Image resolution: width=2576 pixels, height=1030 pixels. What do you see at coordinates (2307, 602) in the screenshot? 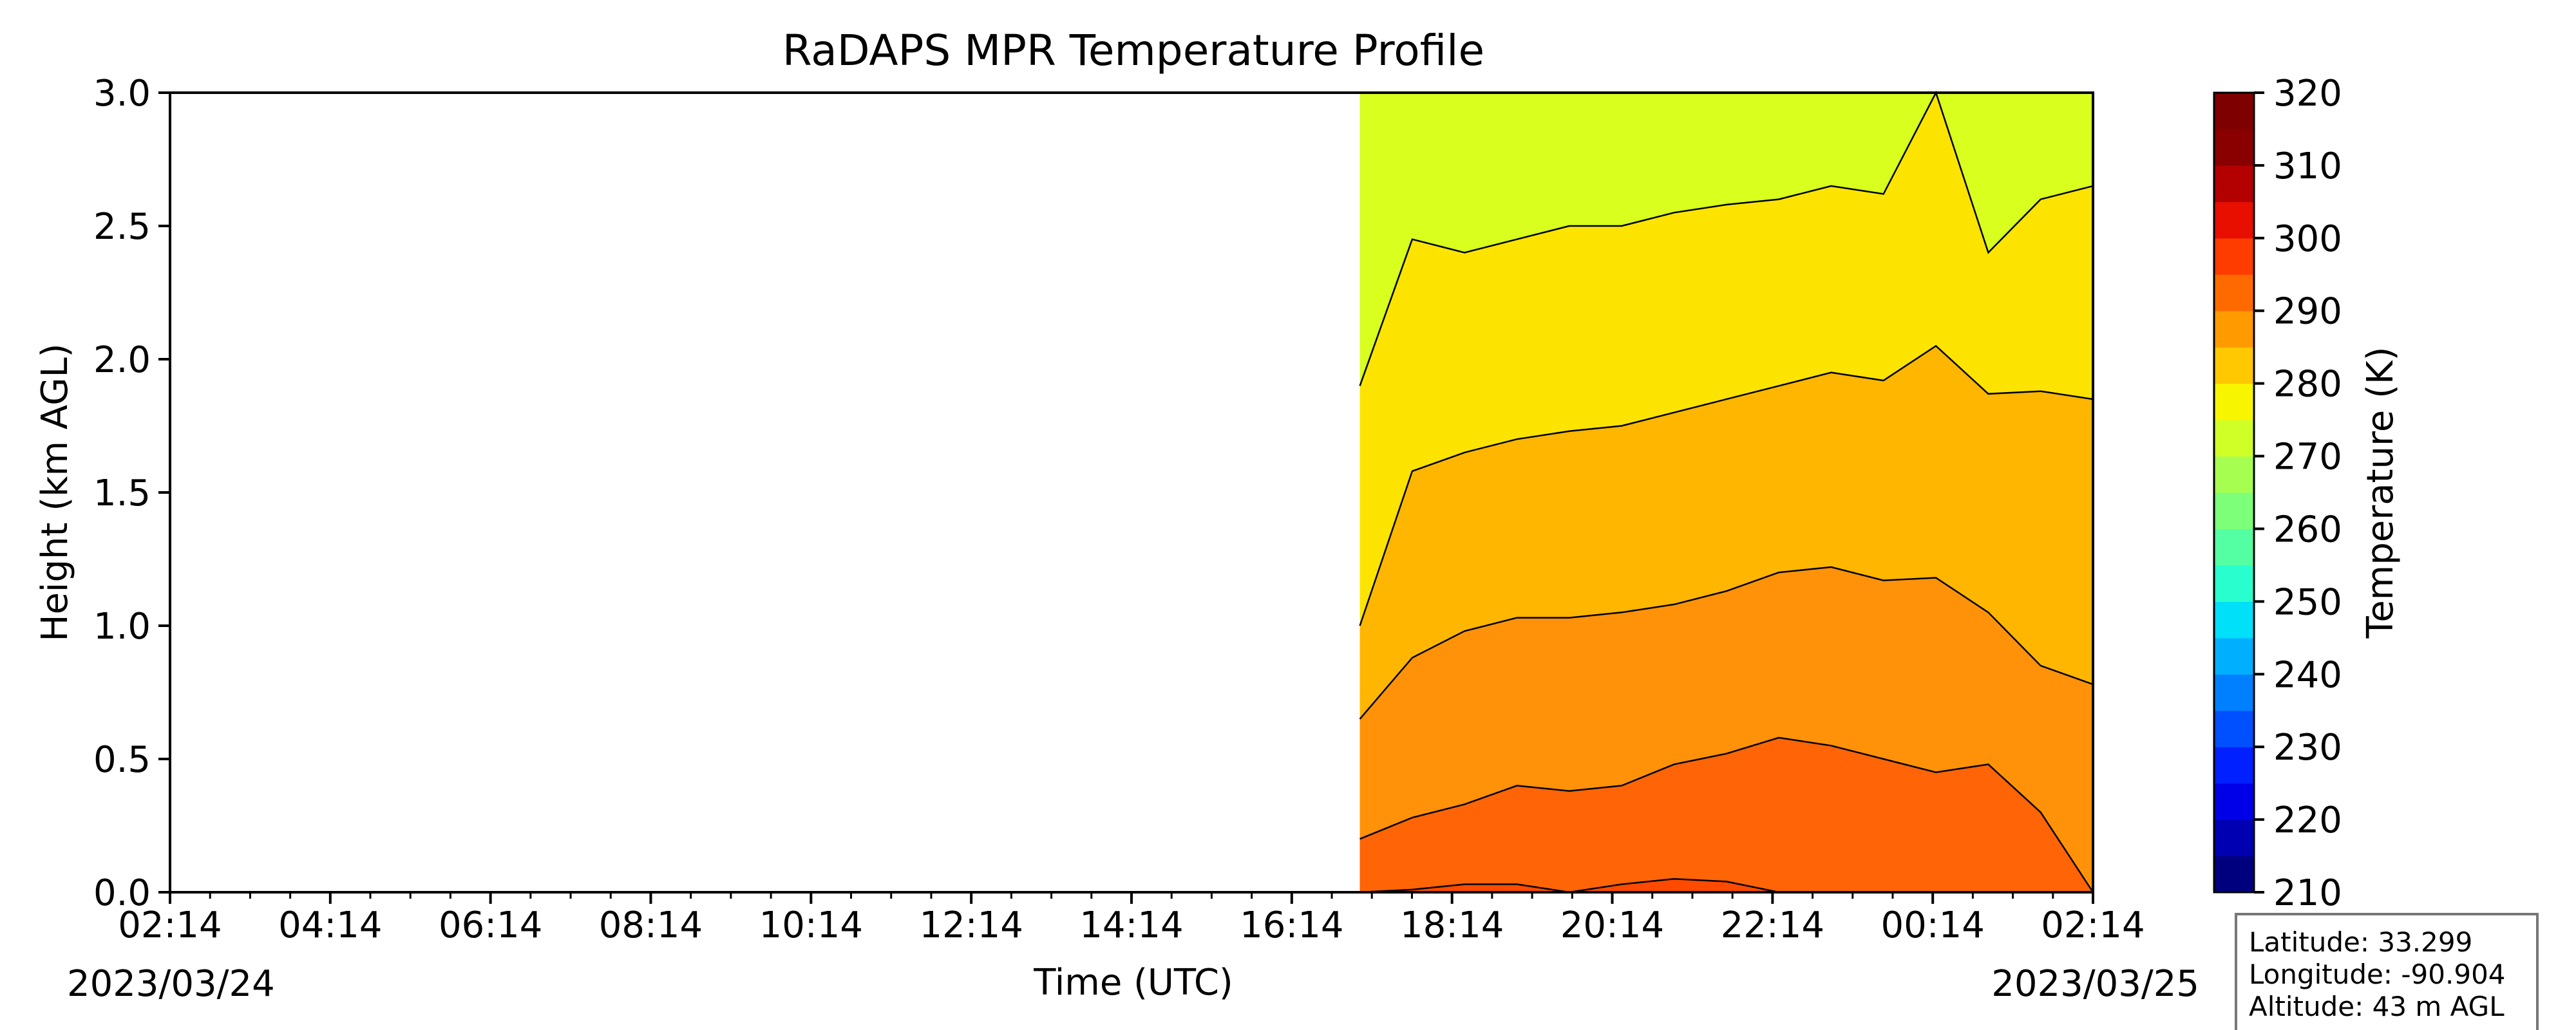
I see `colorbar-tick-label: 250` at bounding box center [2307, 602].